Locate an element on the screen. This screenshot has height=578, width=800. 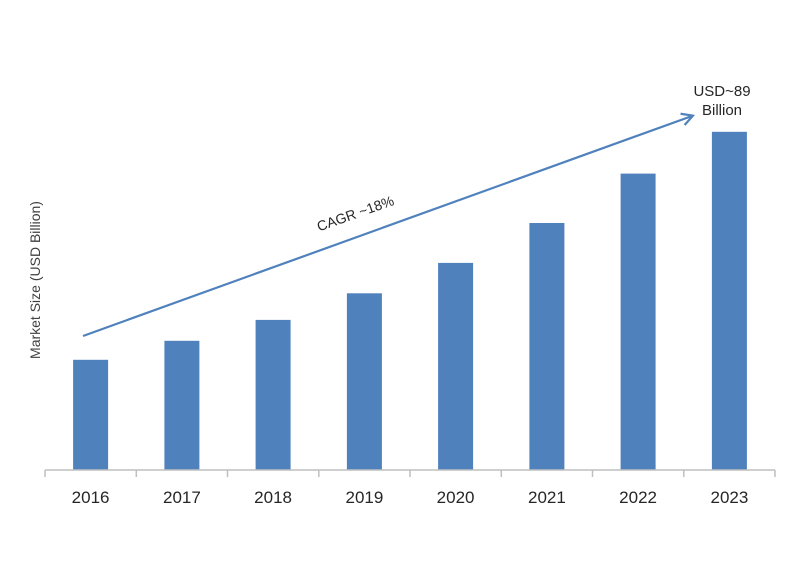
x-tick-label-2018: 2018 is located at coordinates (273, 497).